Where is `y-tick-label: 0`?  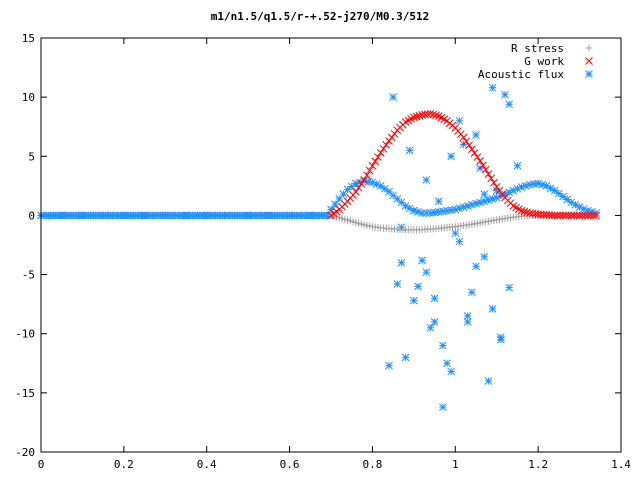
y-tick-label: 0 is located at coordinates (31, 215).